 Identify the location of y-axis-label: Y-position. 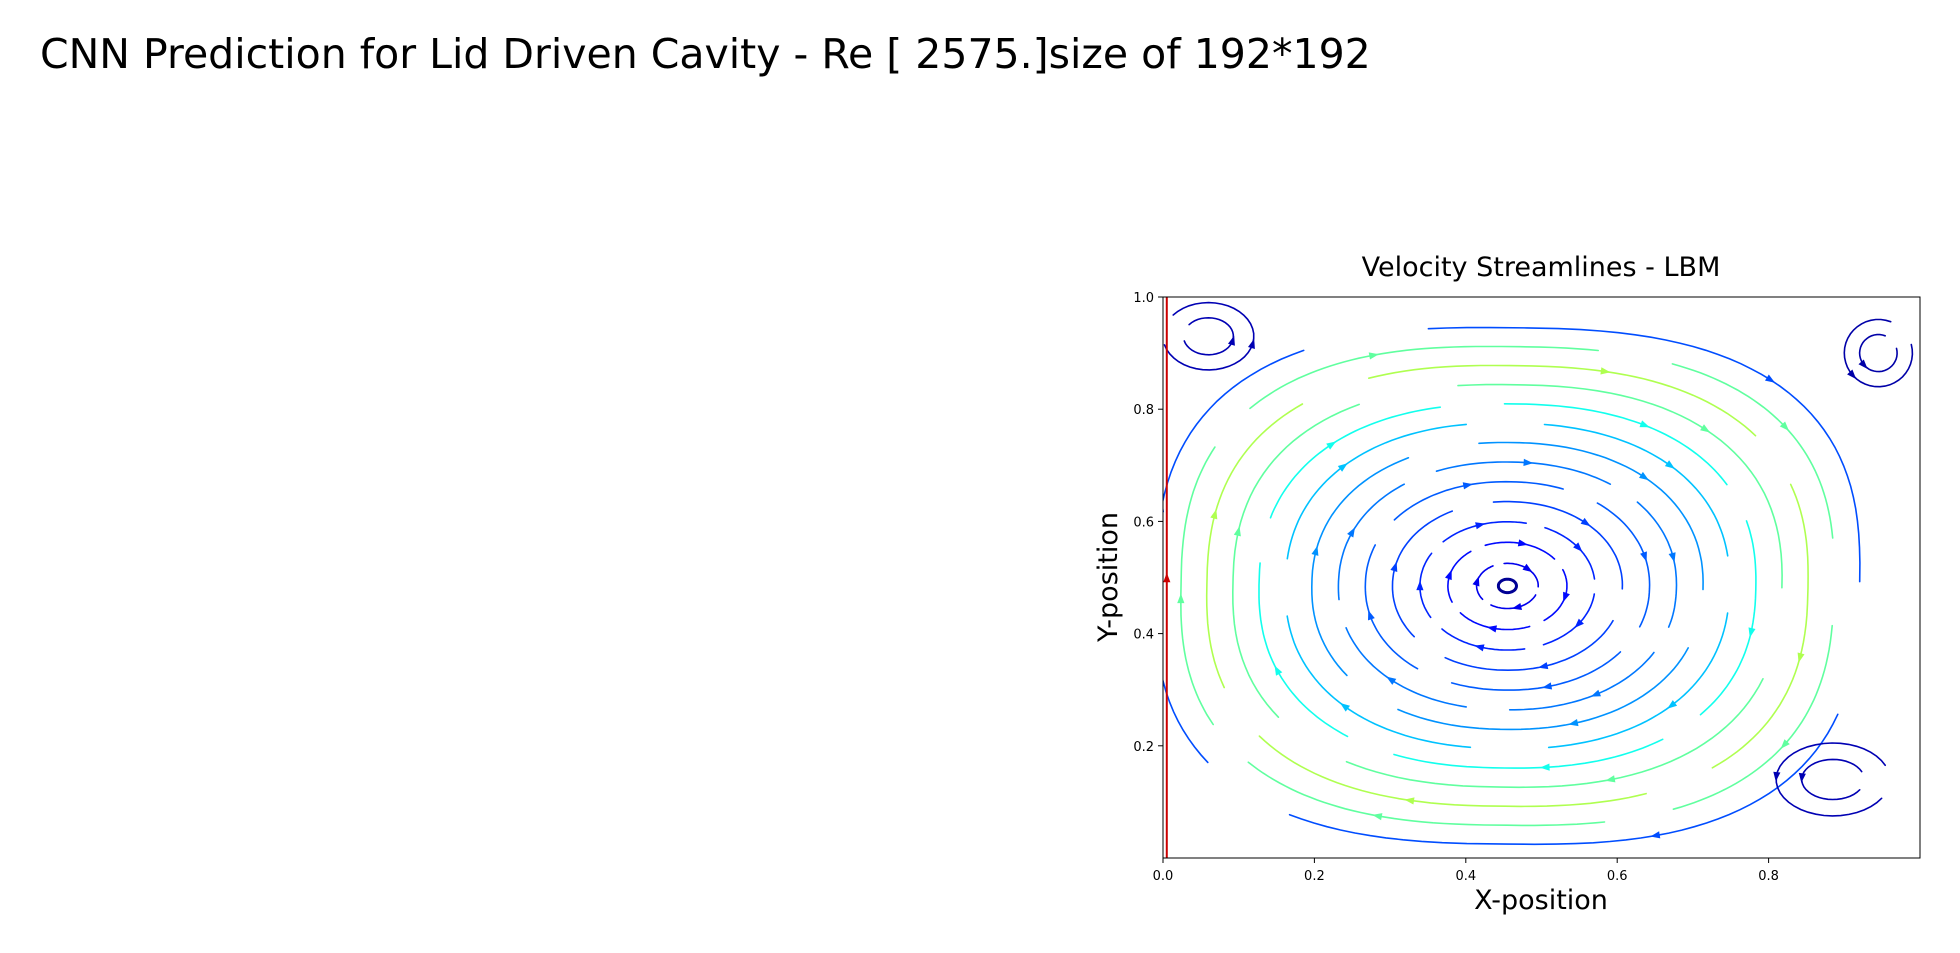
(1108, 577).